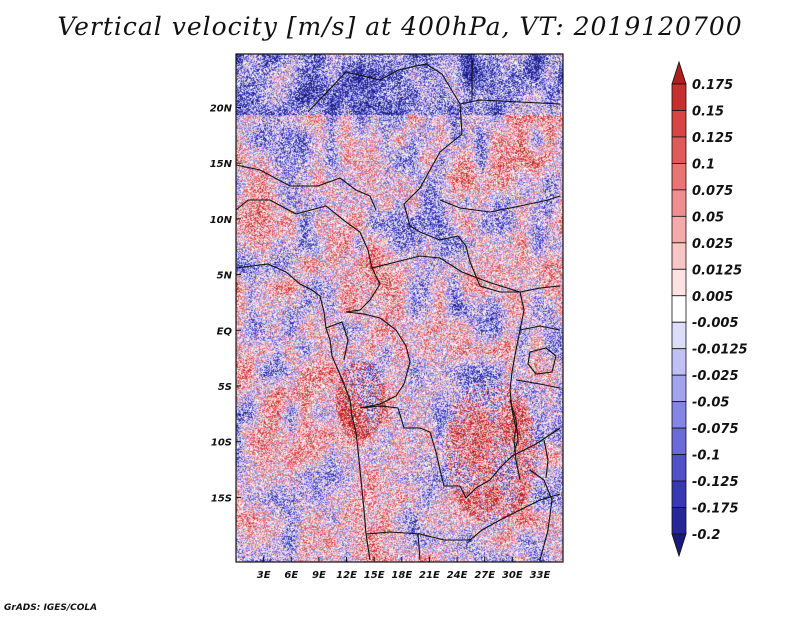 The height and width of the screenshot is (618, 800). I want to click on border-drc-east, so click(517, 386).